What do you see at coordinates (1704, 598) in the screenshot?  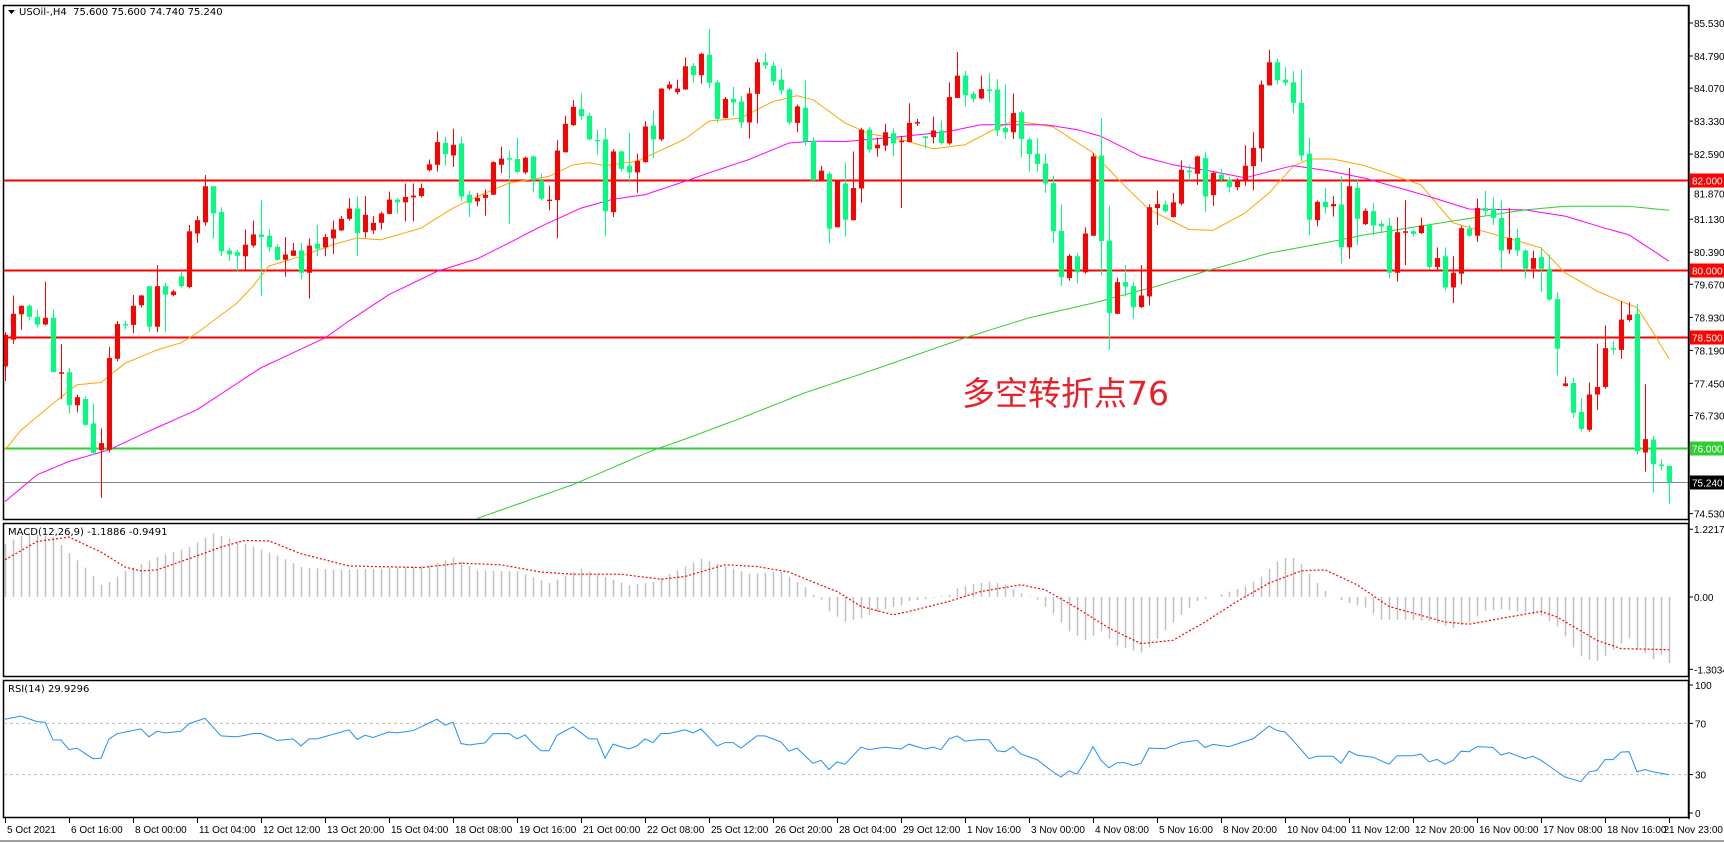 I see `macd-tick-label: 0.00` at bounding box center [1704, 598].